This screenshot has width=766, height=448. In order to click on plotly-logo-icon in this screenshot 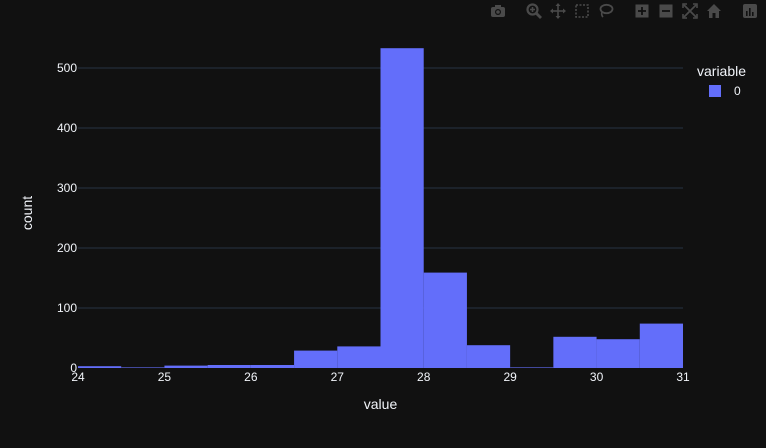, I will do `click(750, 11)`.